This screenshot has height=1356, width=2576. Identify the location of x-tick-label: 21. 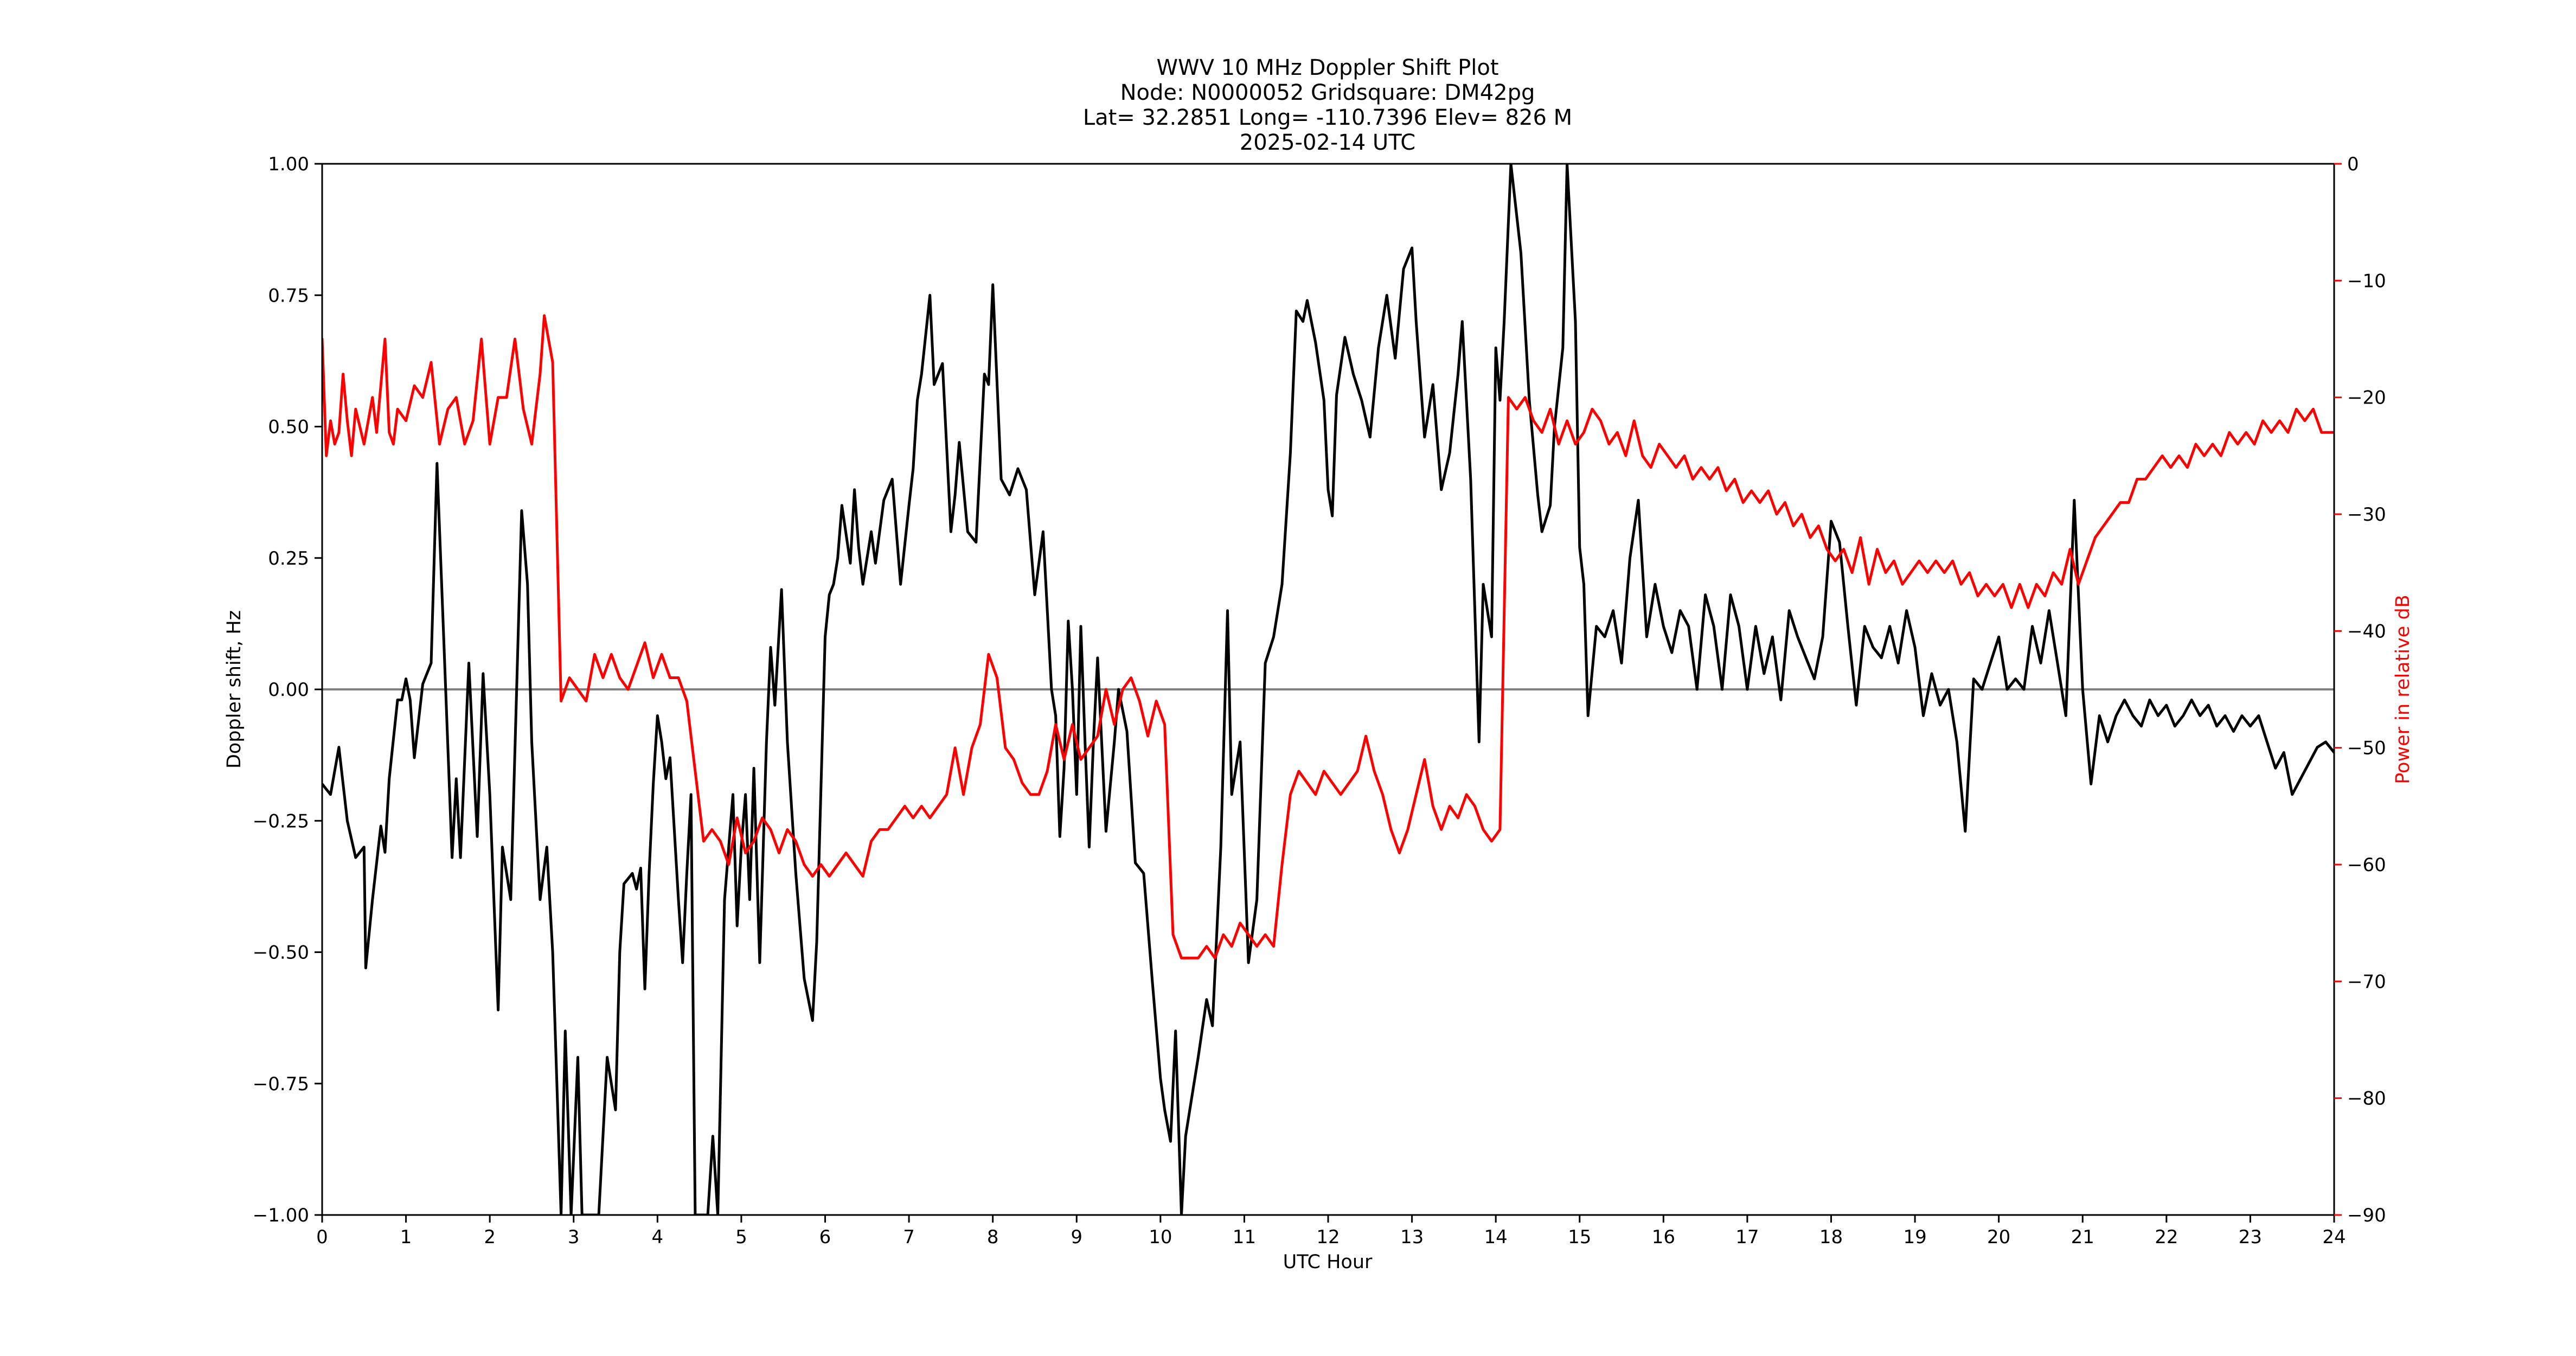
(2082, 1237).